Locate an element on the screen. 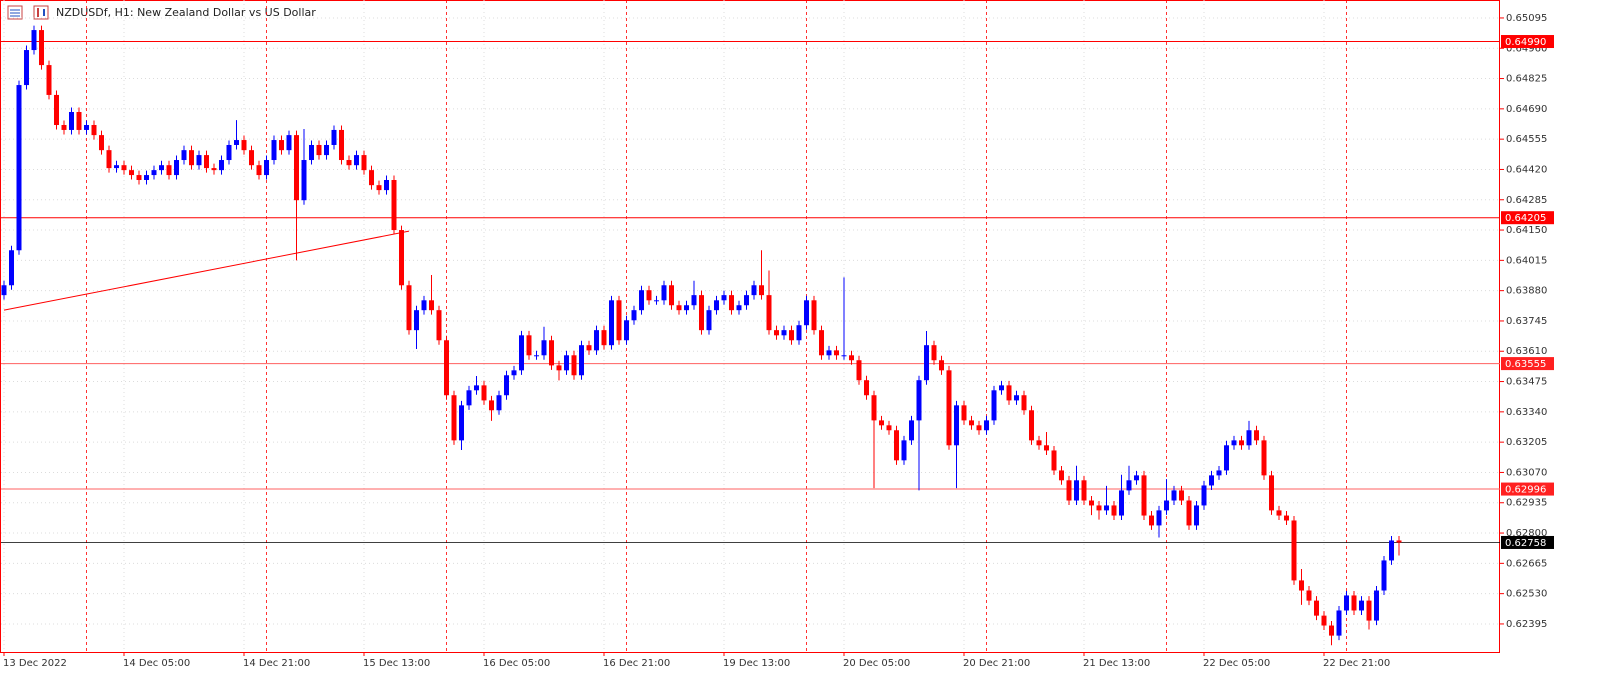 This screenshot has width=1600, height=690. y-tick-label: 0.62665 is located at coordinates (1526, 563).